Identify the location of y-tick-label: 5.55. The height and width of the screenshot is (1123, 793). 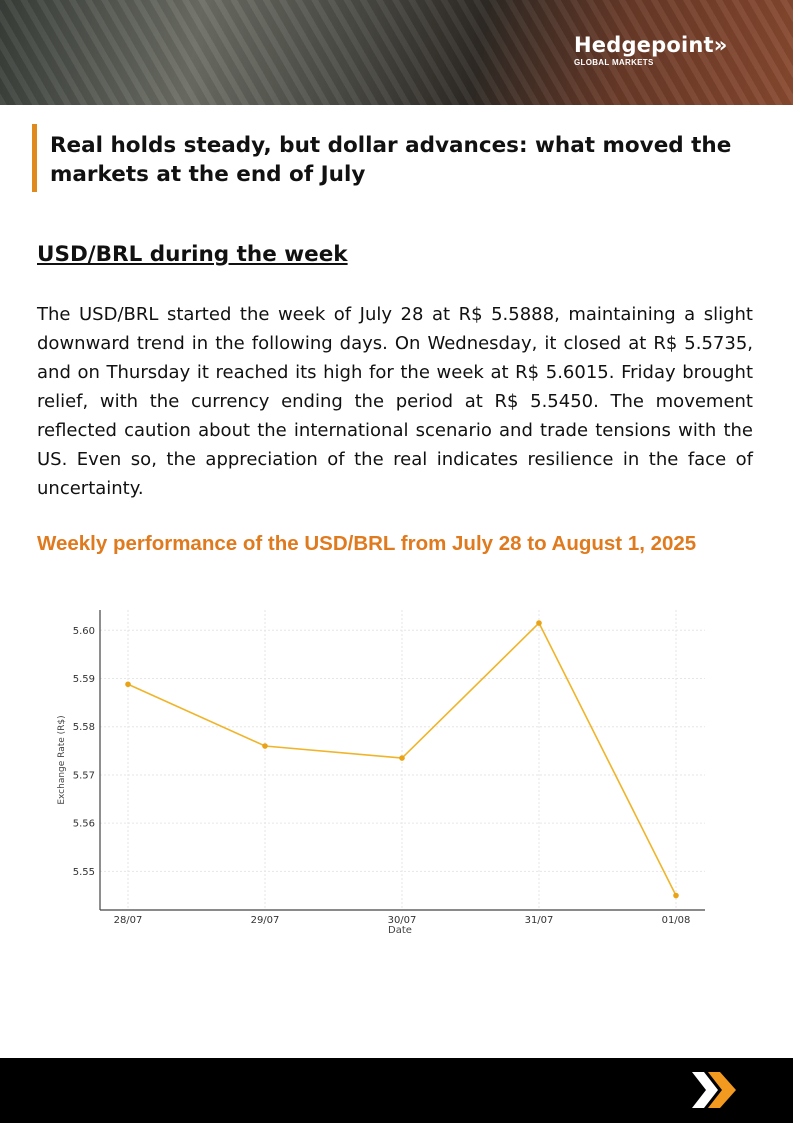
(84, 872).